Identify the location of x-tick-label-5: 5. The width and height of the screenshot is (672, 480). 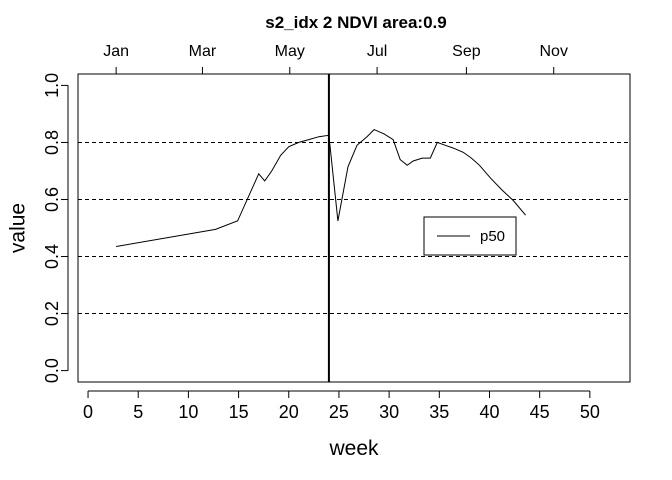
(138, 412).